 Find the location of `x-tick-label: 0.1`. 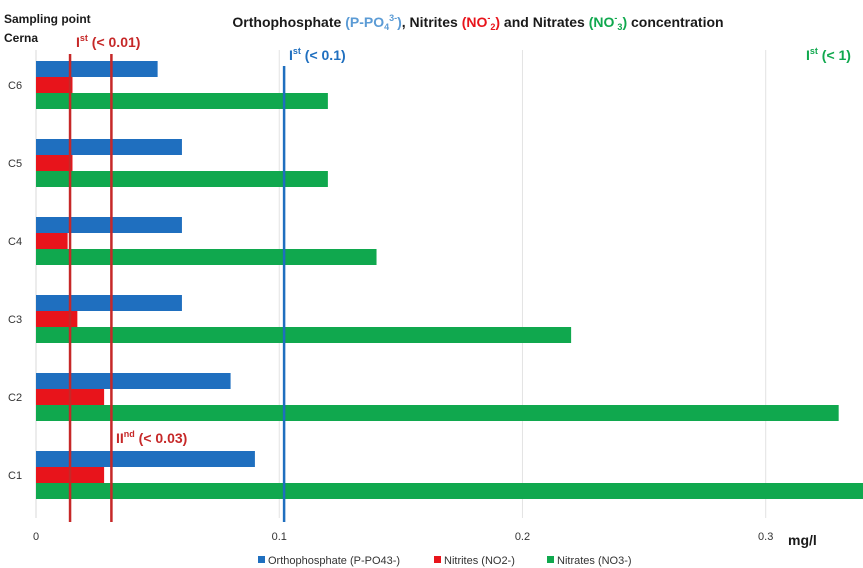

x-tick-label: 0.1 is located at coordinates (279, 537).